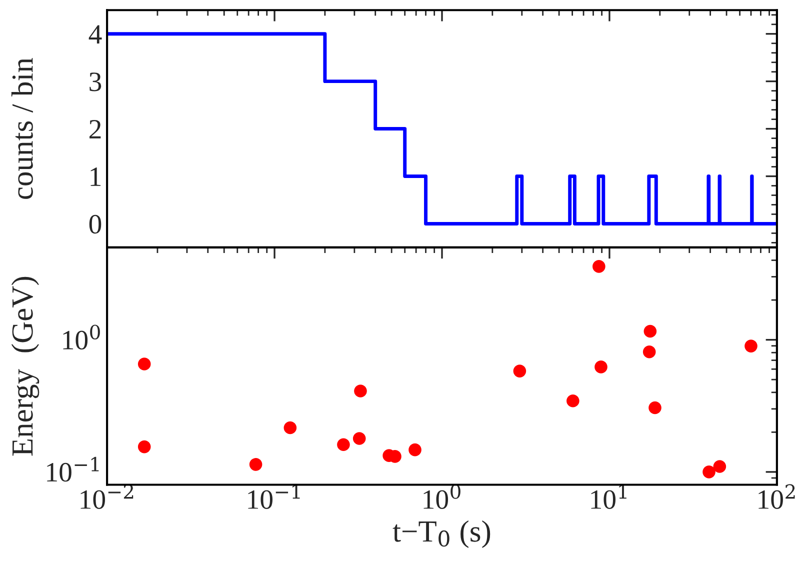  I want to click on y-axis-title: counts / bin, so click(22, 128).